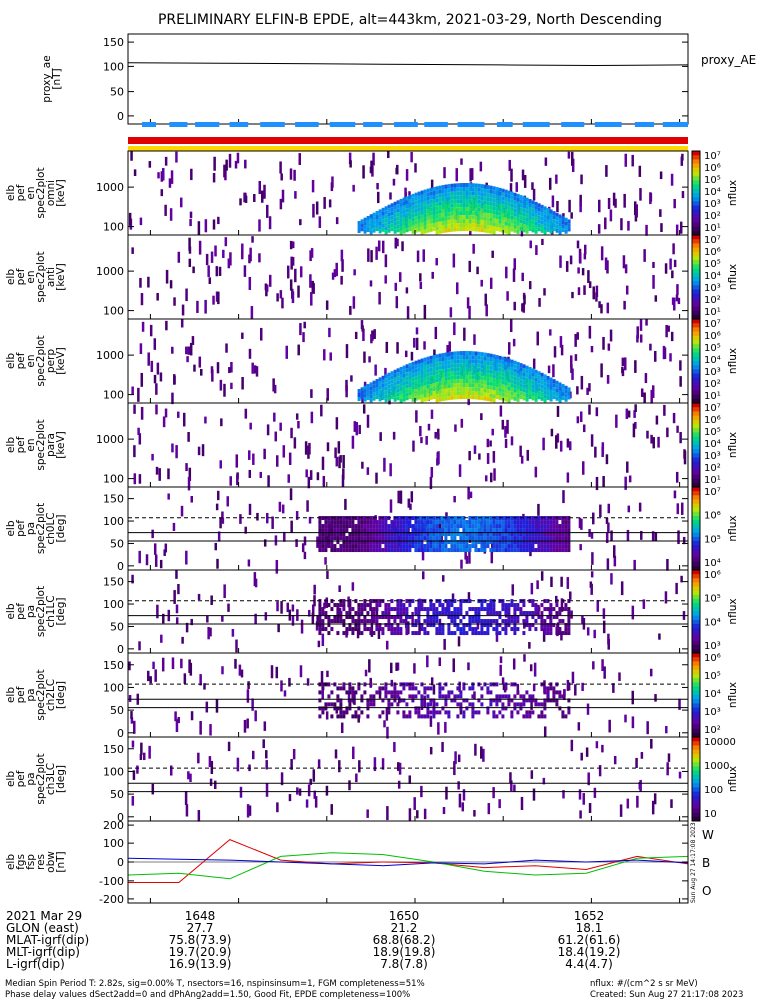  Describe the element at coordinates (589, 952) in the screenshot. I see `ephemeris-value: 18.4(19.2)` at that location.